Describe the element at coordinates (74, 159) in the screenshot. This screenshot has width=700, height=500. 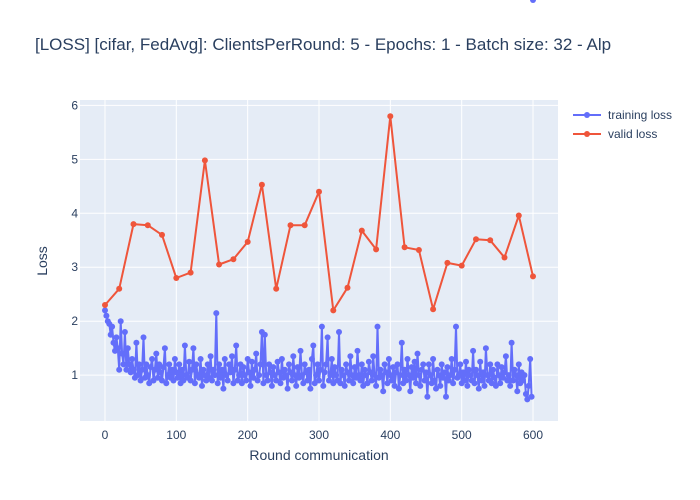
I see `y-tick-label: 5` at that location.